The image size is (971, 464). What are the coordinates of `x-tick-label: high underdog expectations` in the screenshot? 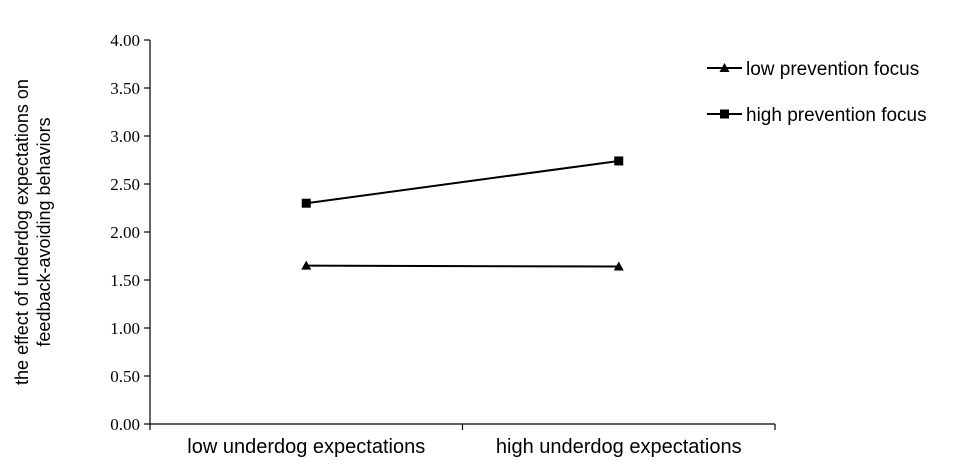 It's located at (619, 447).